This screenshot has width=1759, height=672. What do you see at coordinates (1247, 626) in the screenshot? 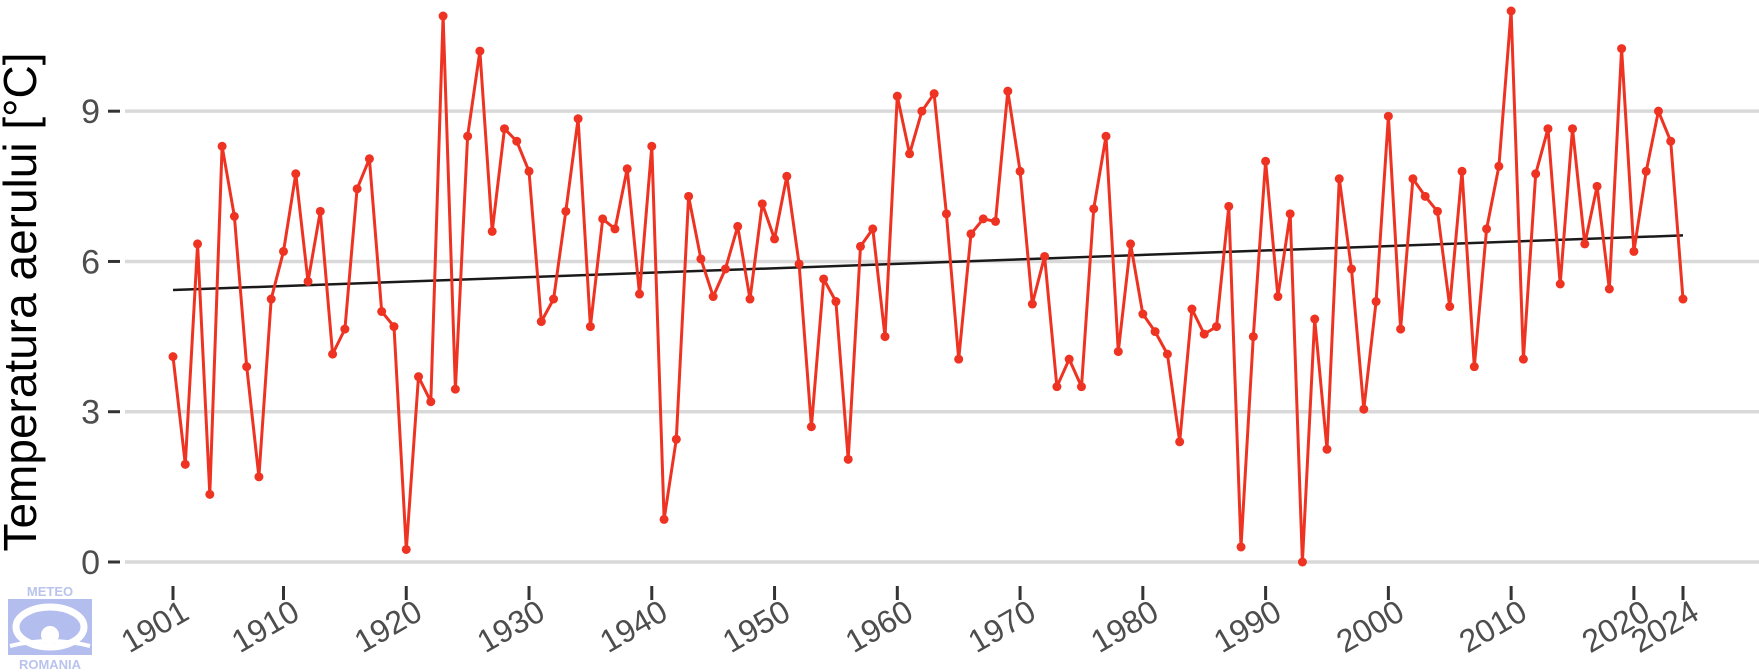
I see `x-tick-label: 1990` at bounding box center [1247, 626].